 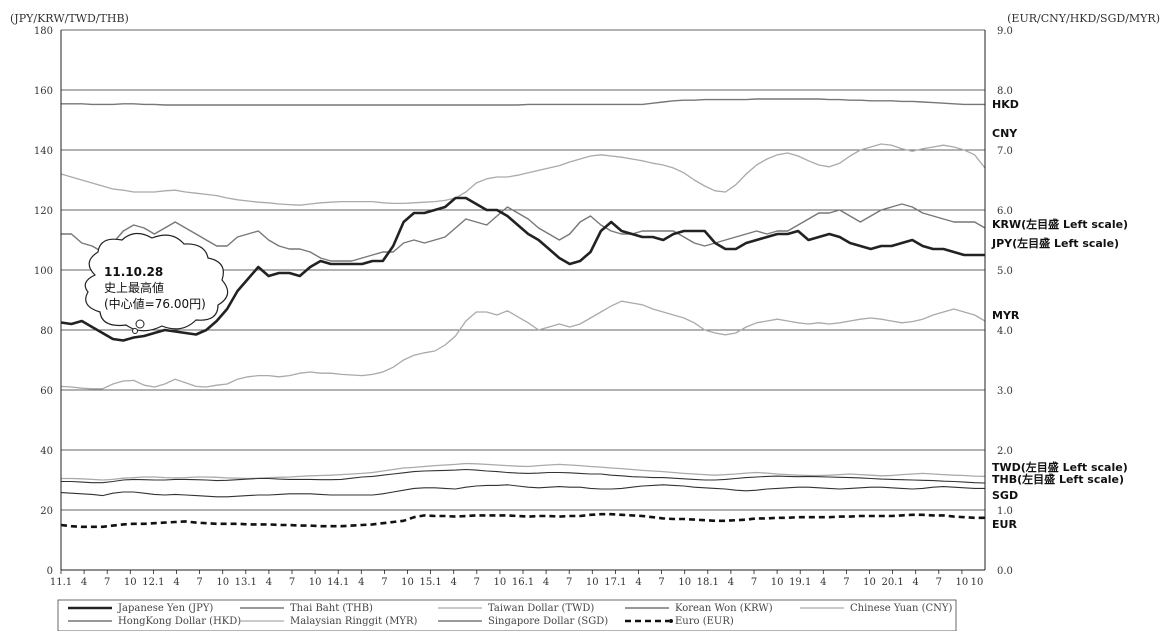 I want to click on x-tick-label: 11.1, so click(x=61, y=582).